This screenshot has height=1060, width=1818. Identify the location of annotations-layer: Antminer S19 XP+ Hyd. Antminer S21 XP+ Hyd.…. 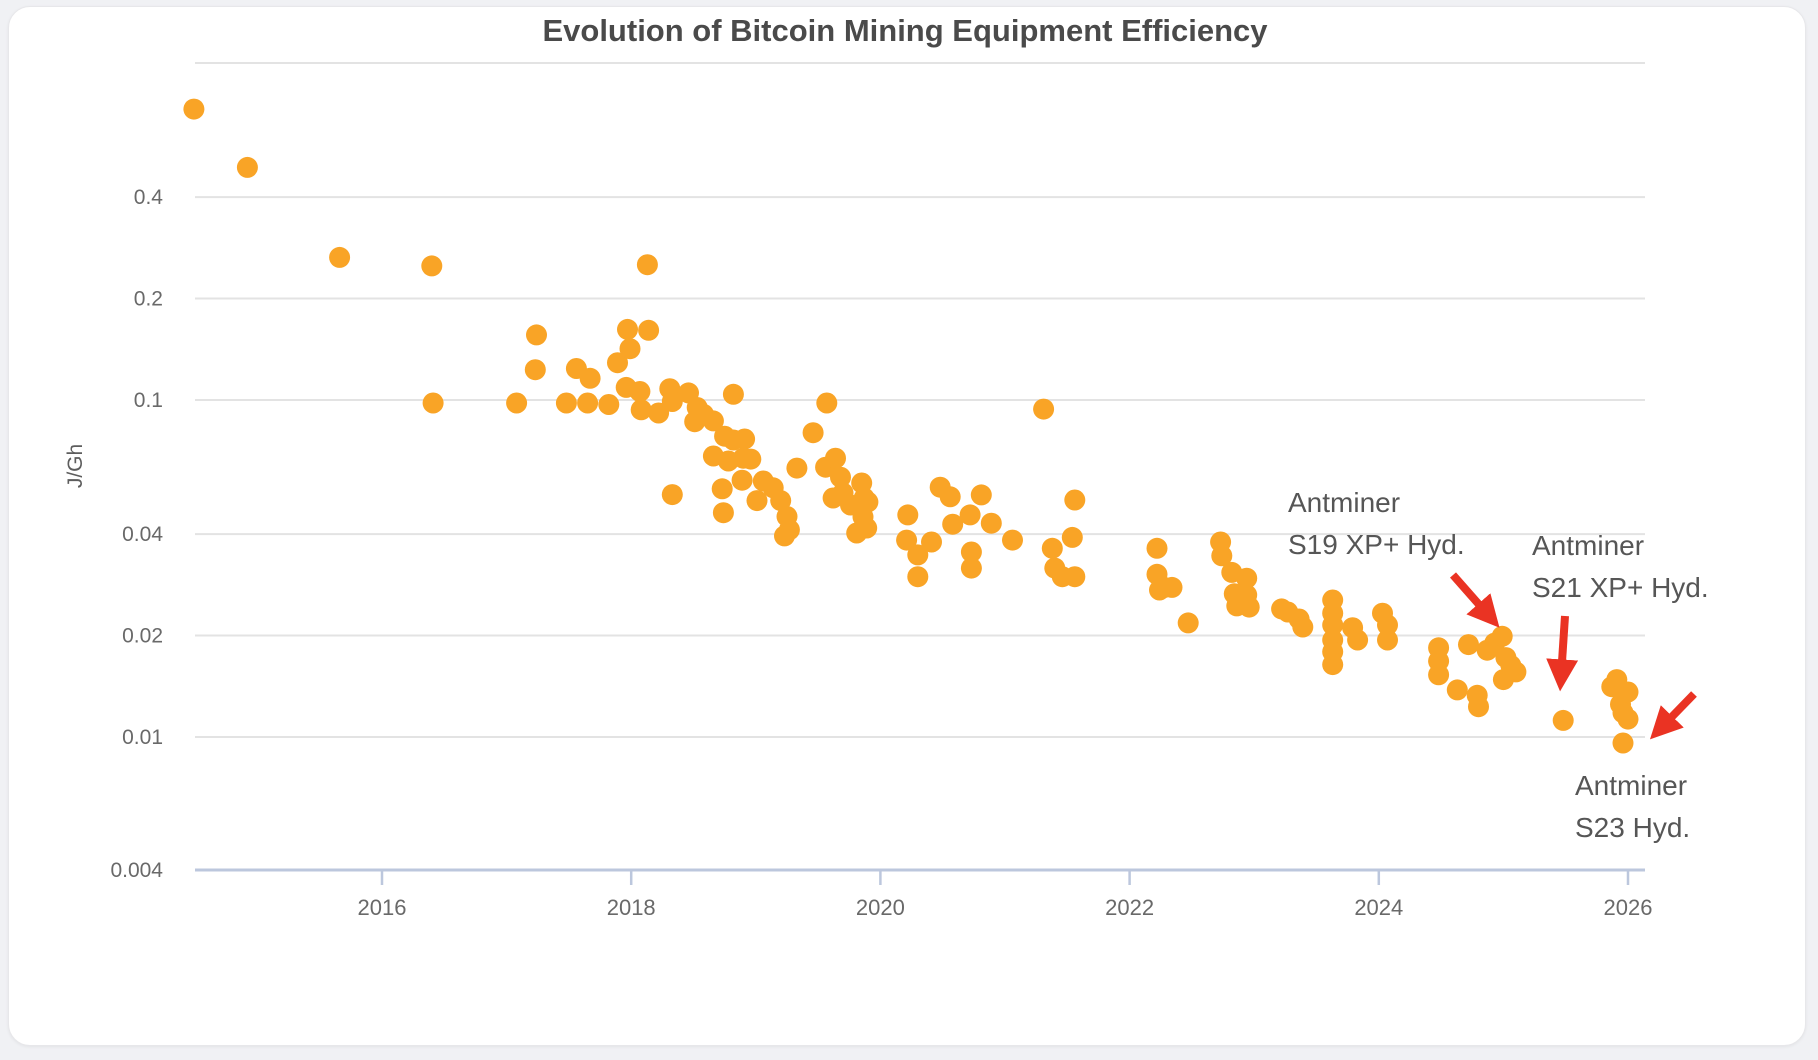
(1498, 665).